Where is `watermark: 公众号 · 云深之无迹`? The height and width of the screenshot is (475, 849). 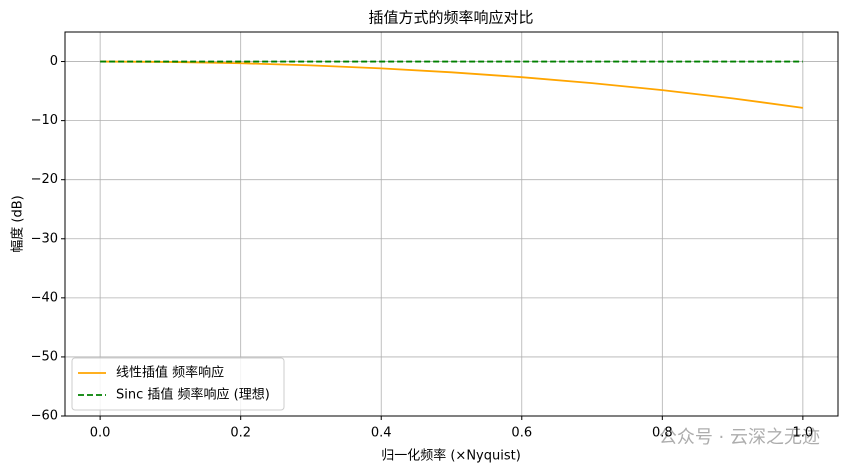
watermark: 公众号 · 云深之无迹 is located at coordinates (739, 437).